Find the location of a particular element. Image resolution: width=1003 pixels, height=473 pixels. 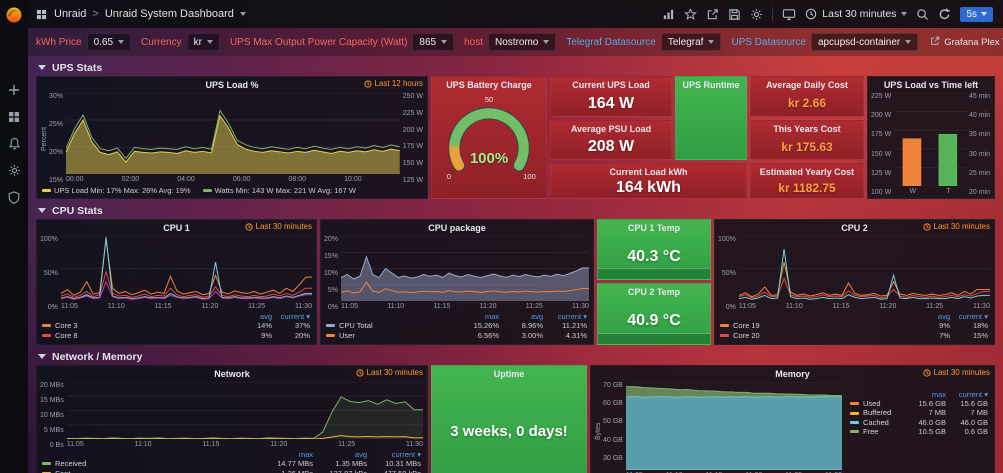

variable-currency: Currency kr is located at coordinates (180, 42).